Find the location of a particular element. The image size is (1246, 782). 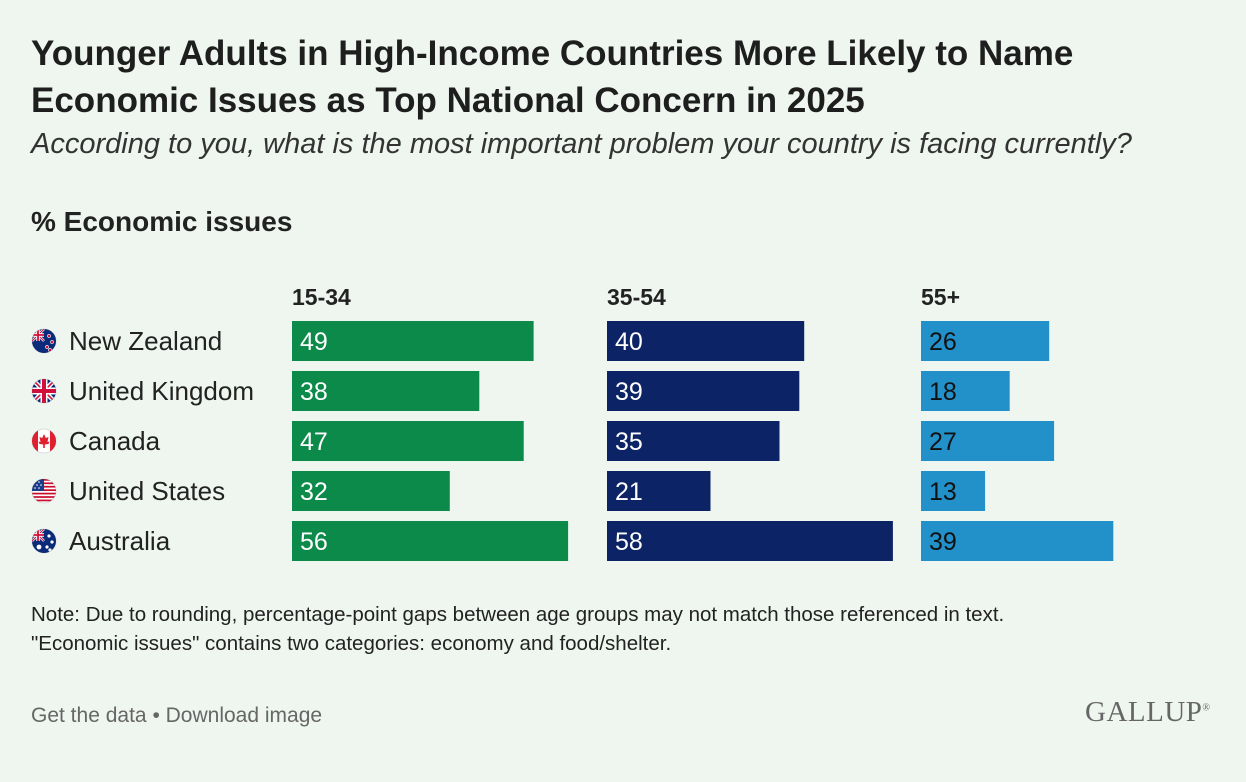

download-image-link: Download image is located at coordinates (244, 715).